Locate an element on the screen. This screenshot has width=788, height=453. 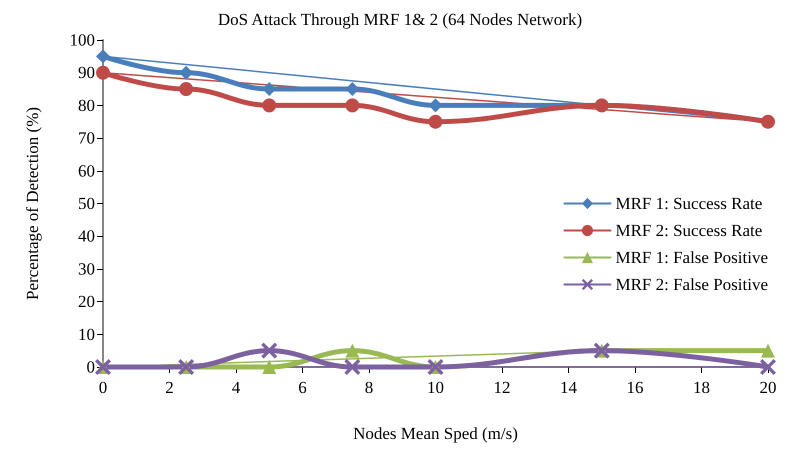
y-tick-label: 50 is located at coordinates (86, 203).